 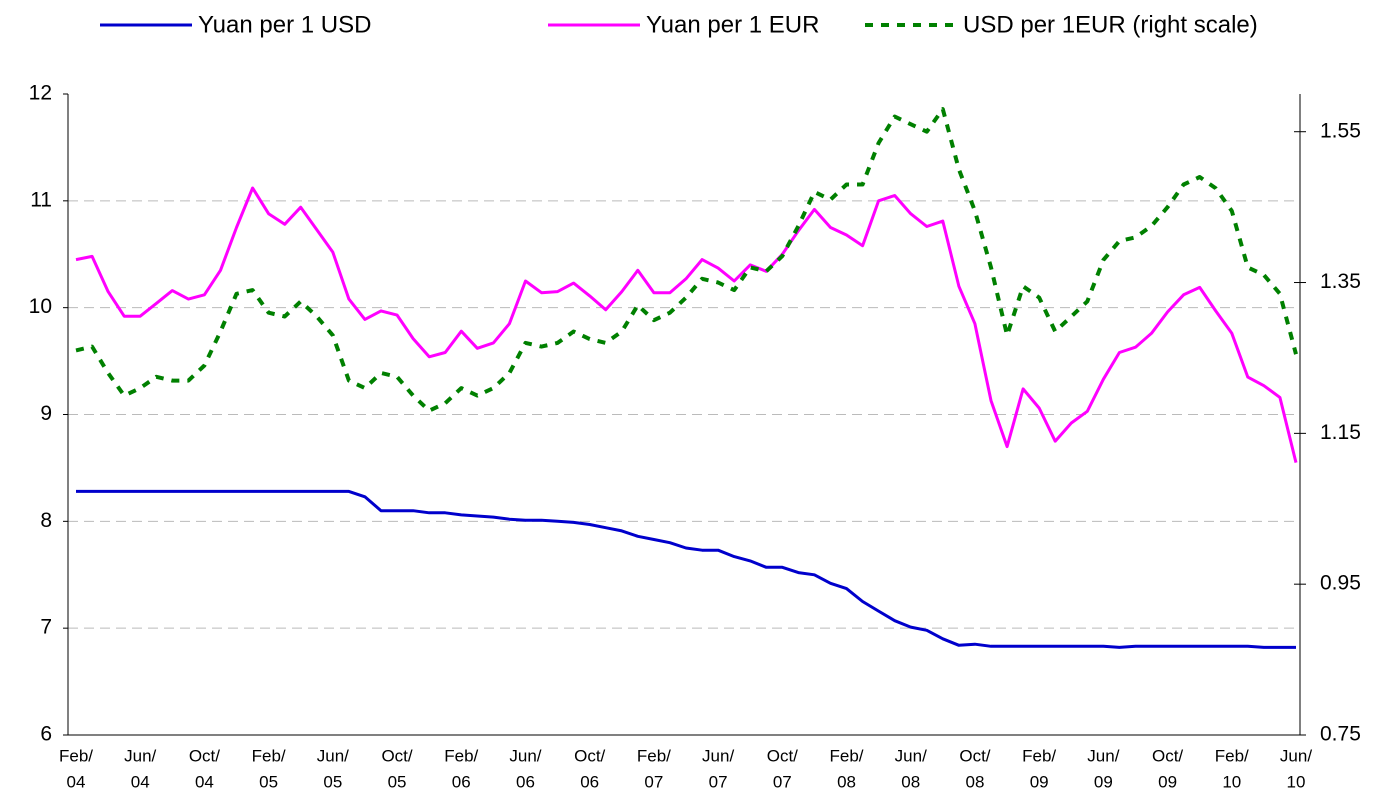 I want to click on y2-tick-label: 1.15, so click(x=1340, y=432).